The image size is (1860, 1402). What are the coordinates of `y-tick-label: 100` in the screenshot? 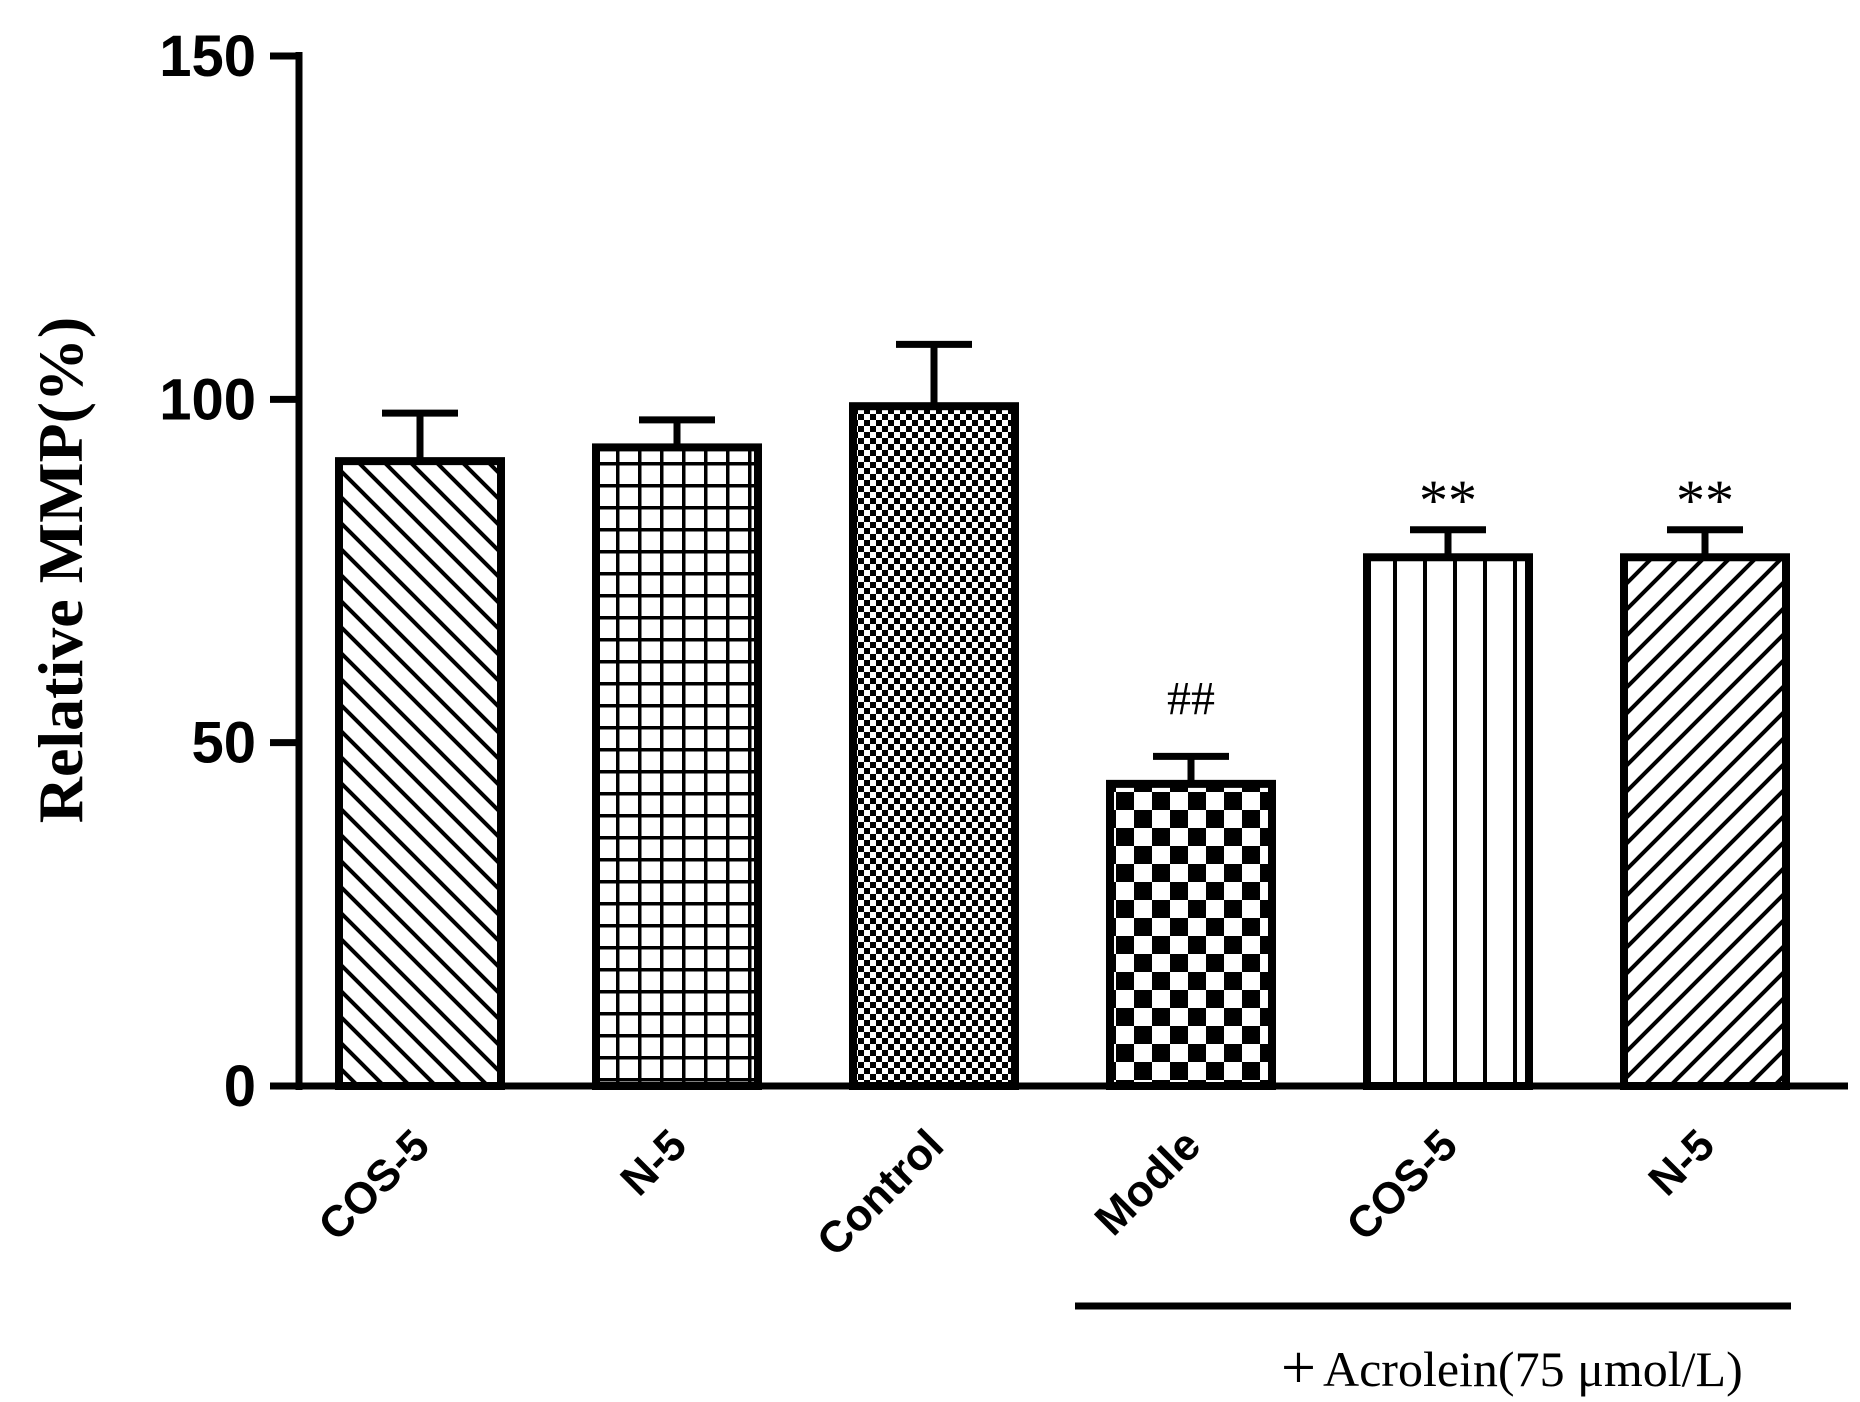 It's located at (207, 399).